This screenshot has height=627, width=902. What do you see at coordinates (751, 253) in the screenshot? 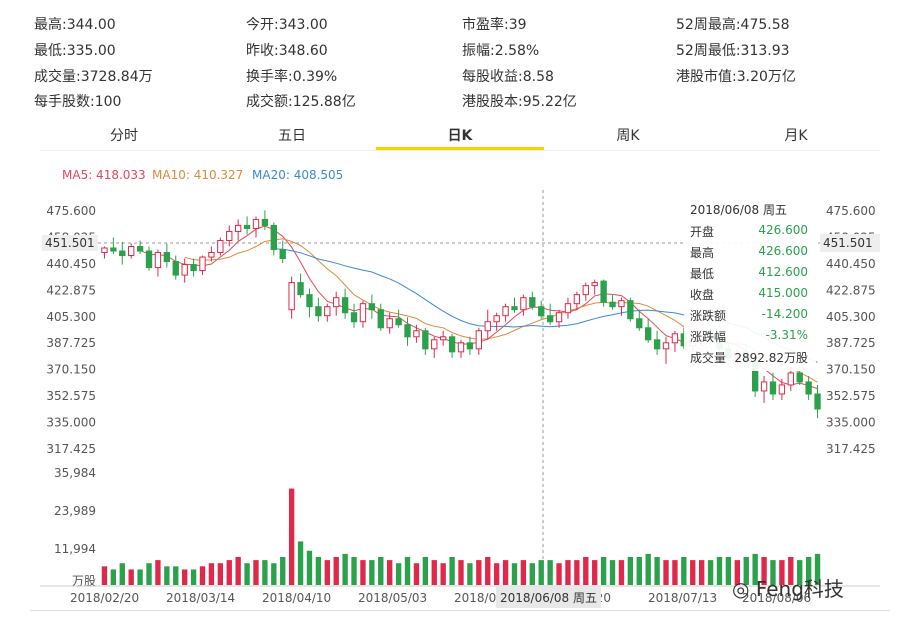
I see `tooltip-row: 最高 426.600` at bounding box center [751, 253].